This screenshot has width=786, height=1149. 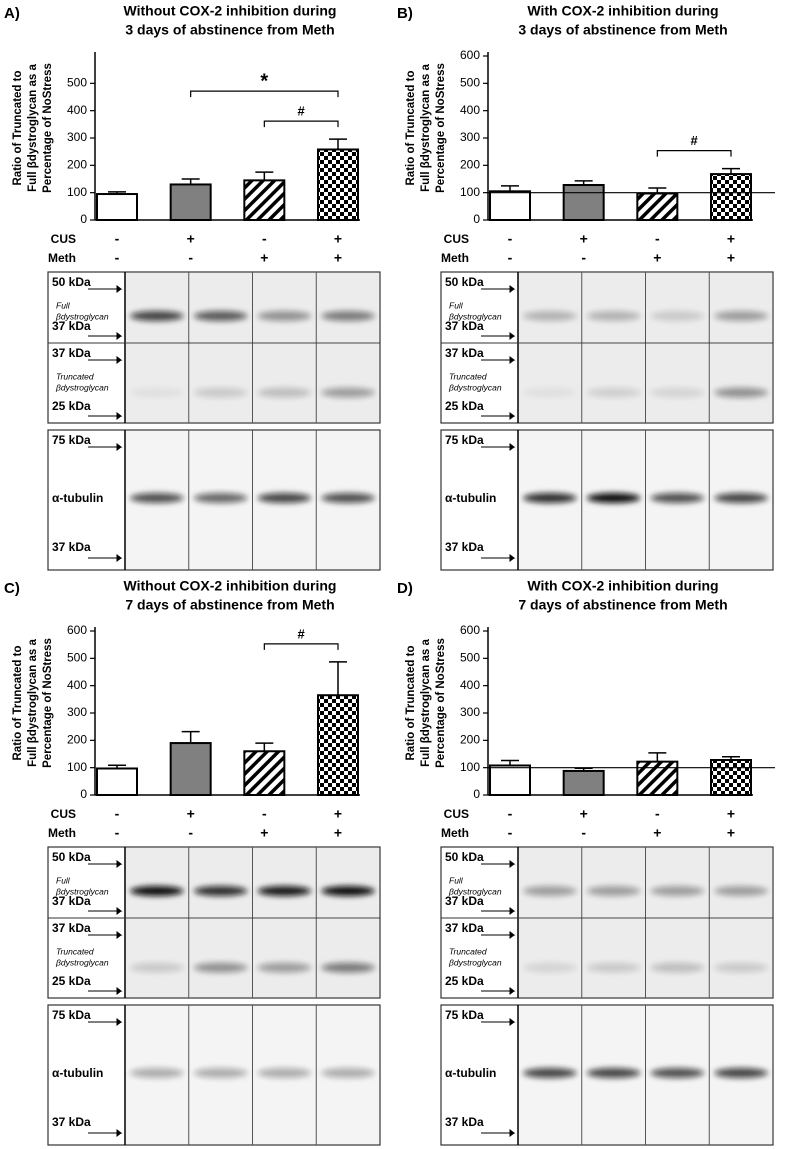 What do you see at coordinates (18, 128) in the screenshot?
I see `y-axis-label: Ratio of Truncated to` at bounding box center [18, 128].